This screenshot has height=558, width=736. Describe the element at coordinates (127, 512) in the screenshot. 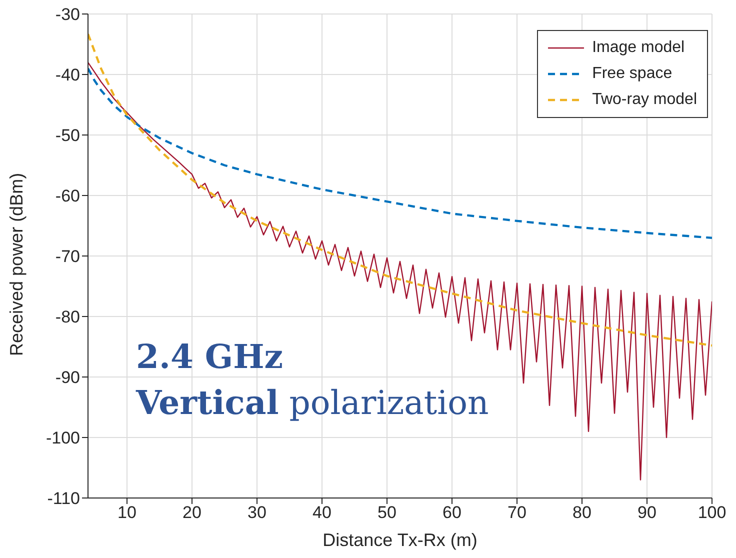

I see `x-tick-label: 10` at that location.